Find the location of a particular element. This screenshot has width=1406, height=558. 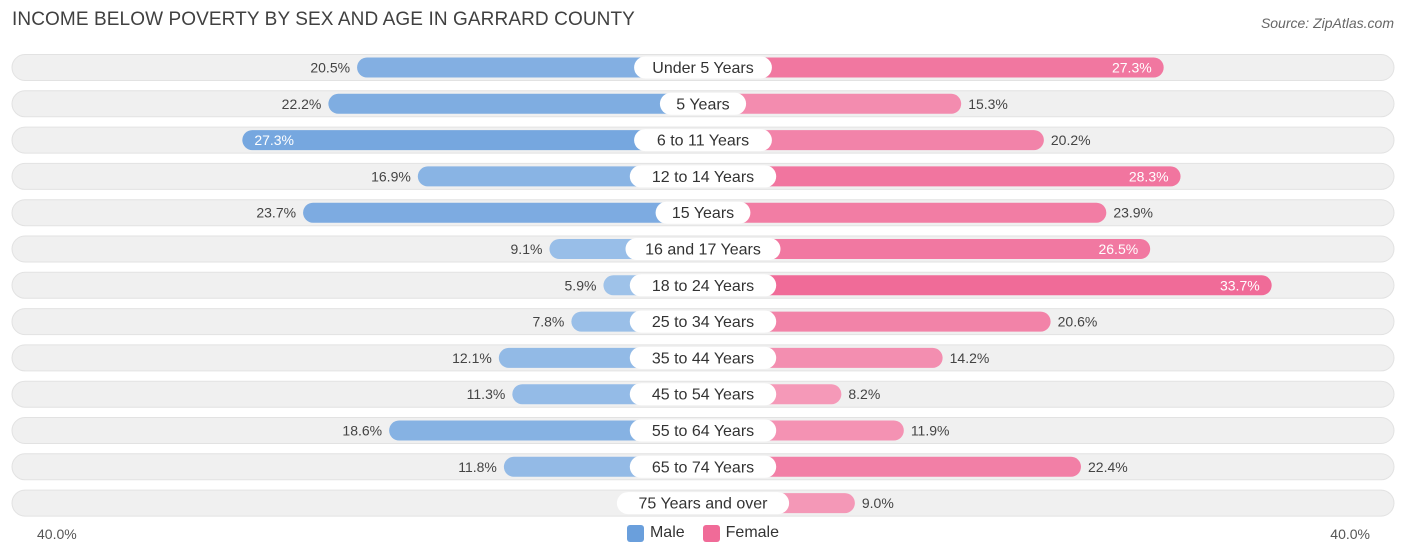

category-label: 35 to 44 Years is located at coordinates (703, 358).